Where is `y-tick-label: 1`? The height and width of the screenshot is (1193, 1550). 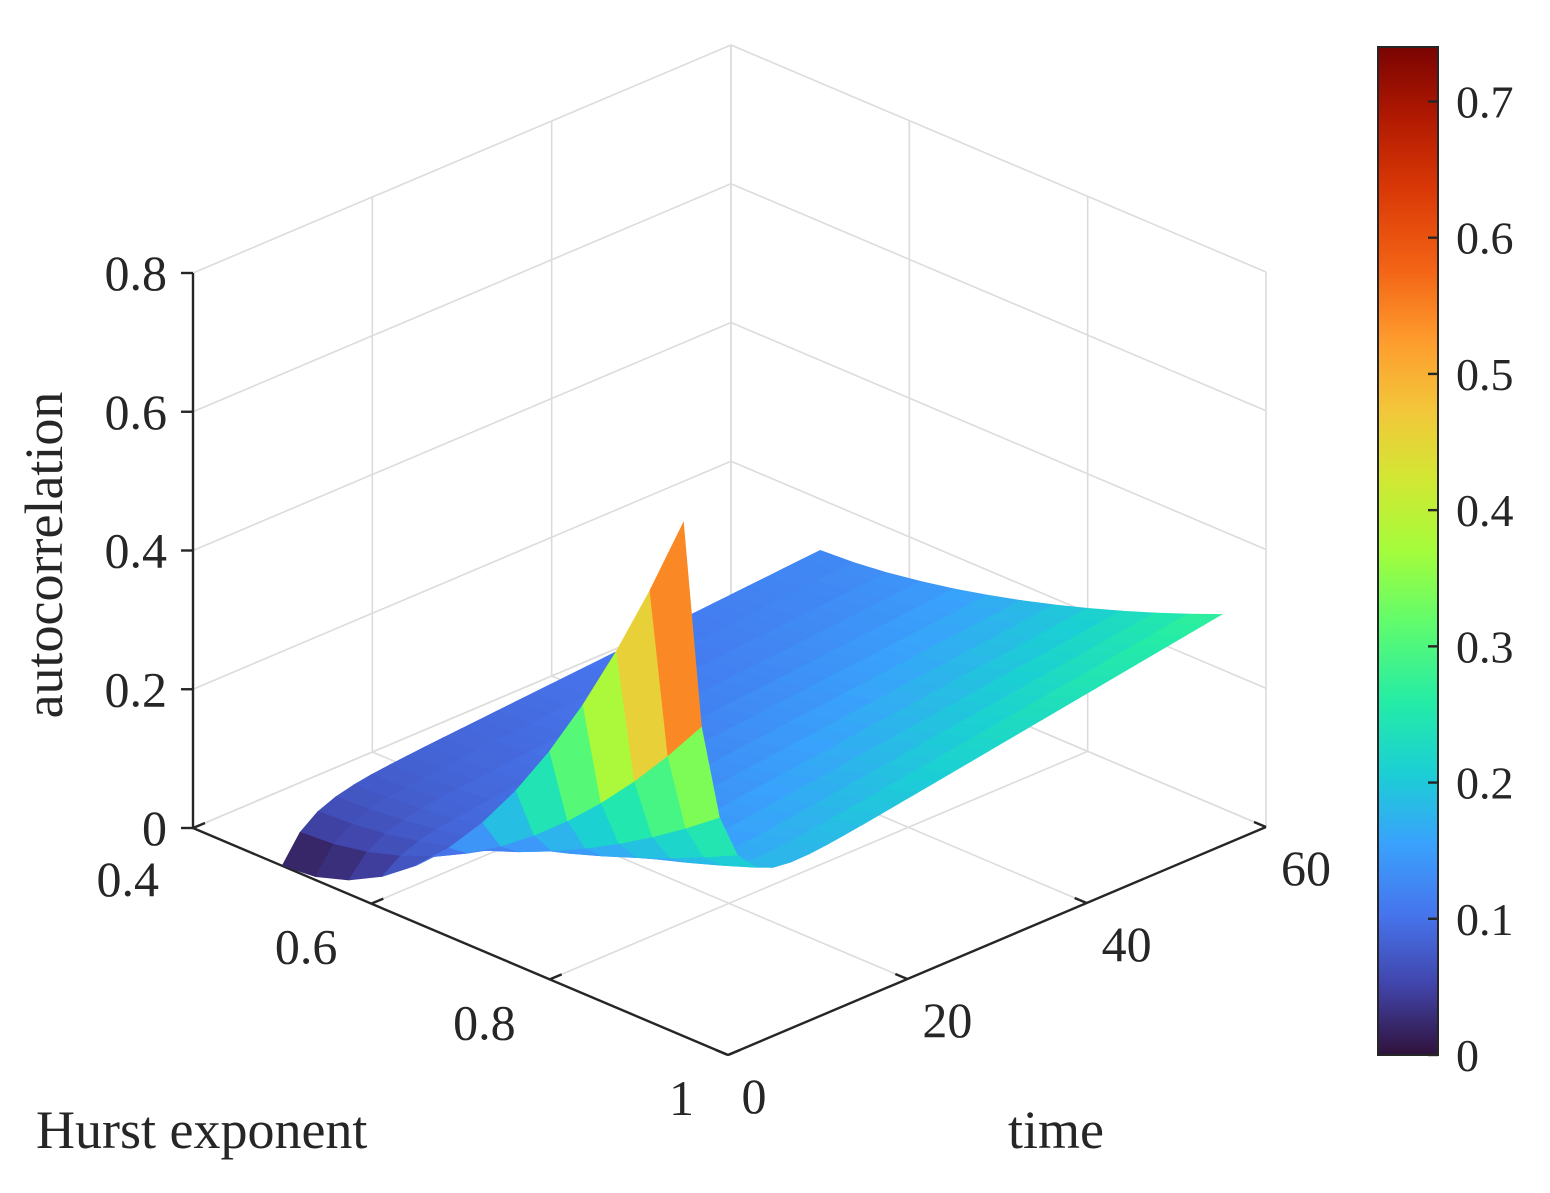
y-tick-label: 1 is located at coordinates (681, 1098).